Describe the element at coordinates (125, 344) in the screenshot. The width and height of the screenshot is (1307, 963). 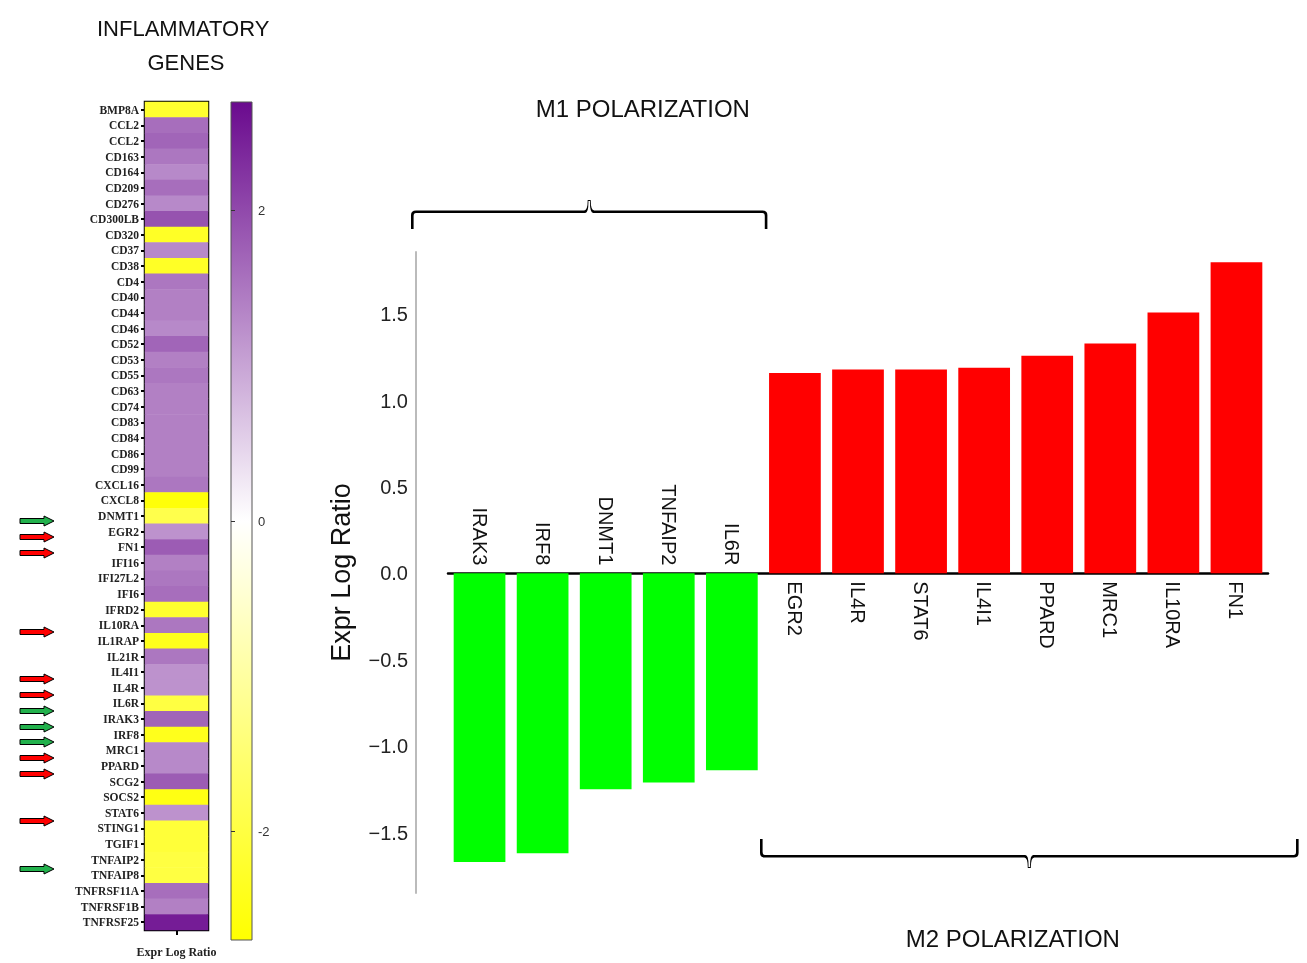
I see `y-tick-label: CD52` at that location.